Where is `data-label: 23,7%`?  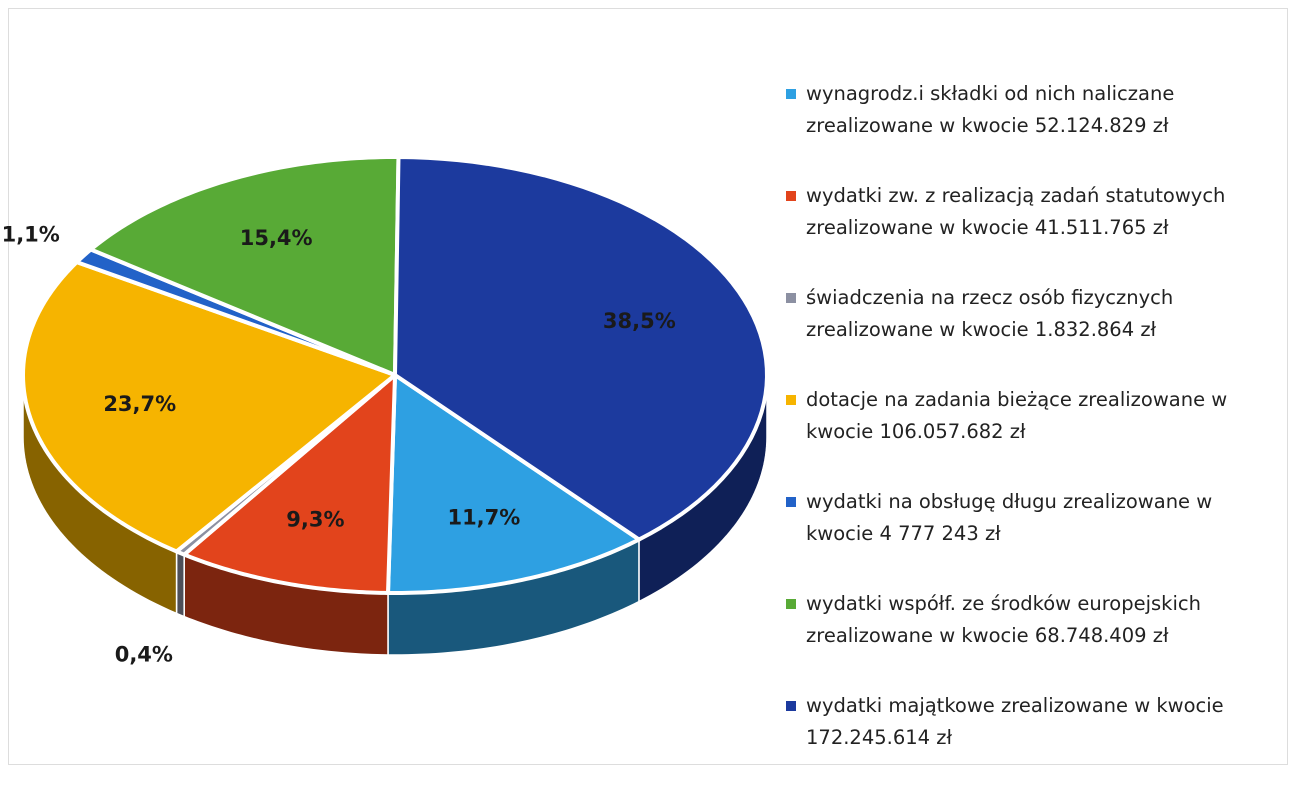 data-label: 23,7% is located at coordinates (139, 404).